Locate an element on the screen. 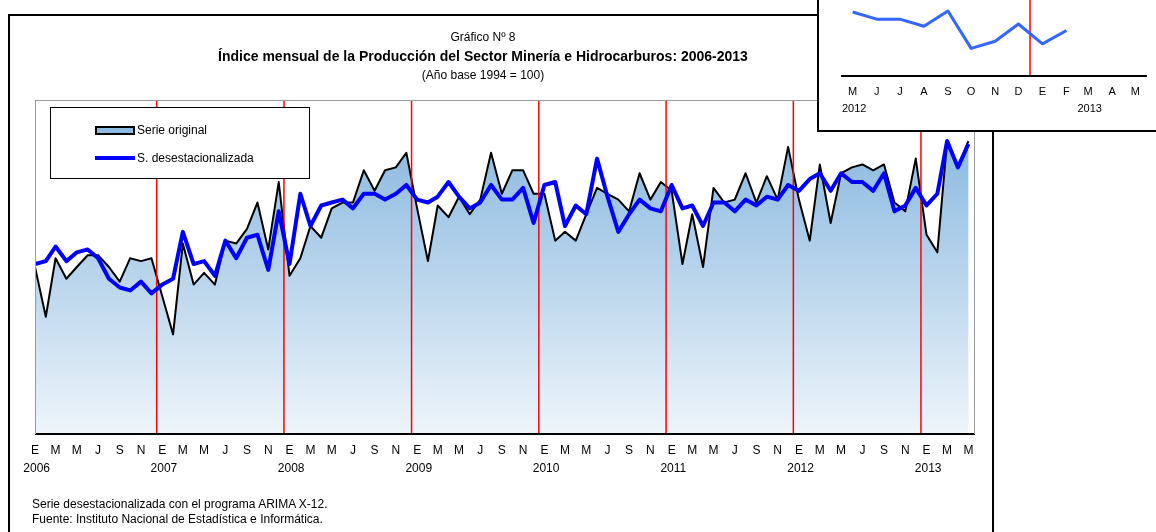 The height and width of the screenshot is (532, 1156). source-note: Fuente: Instituto Nacional de Estadística e Informática. is located at coordinates (178, 519).